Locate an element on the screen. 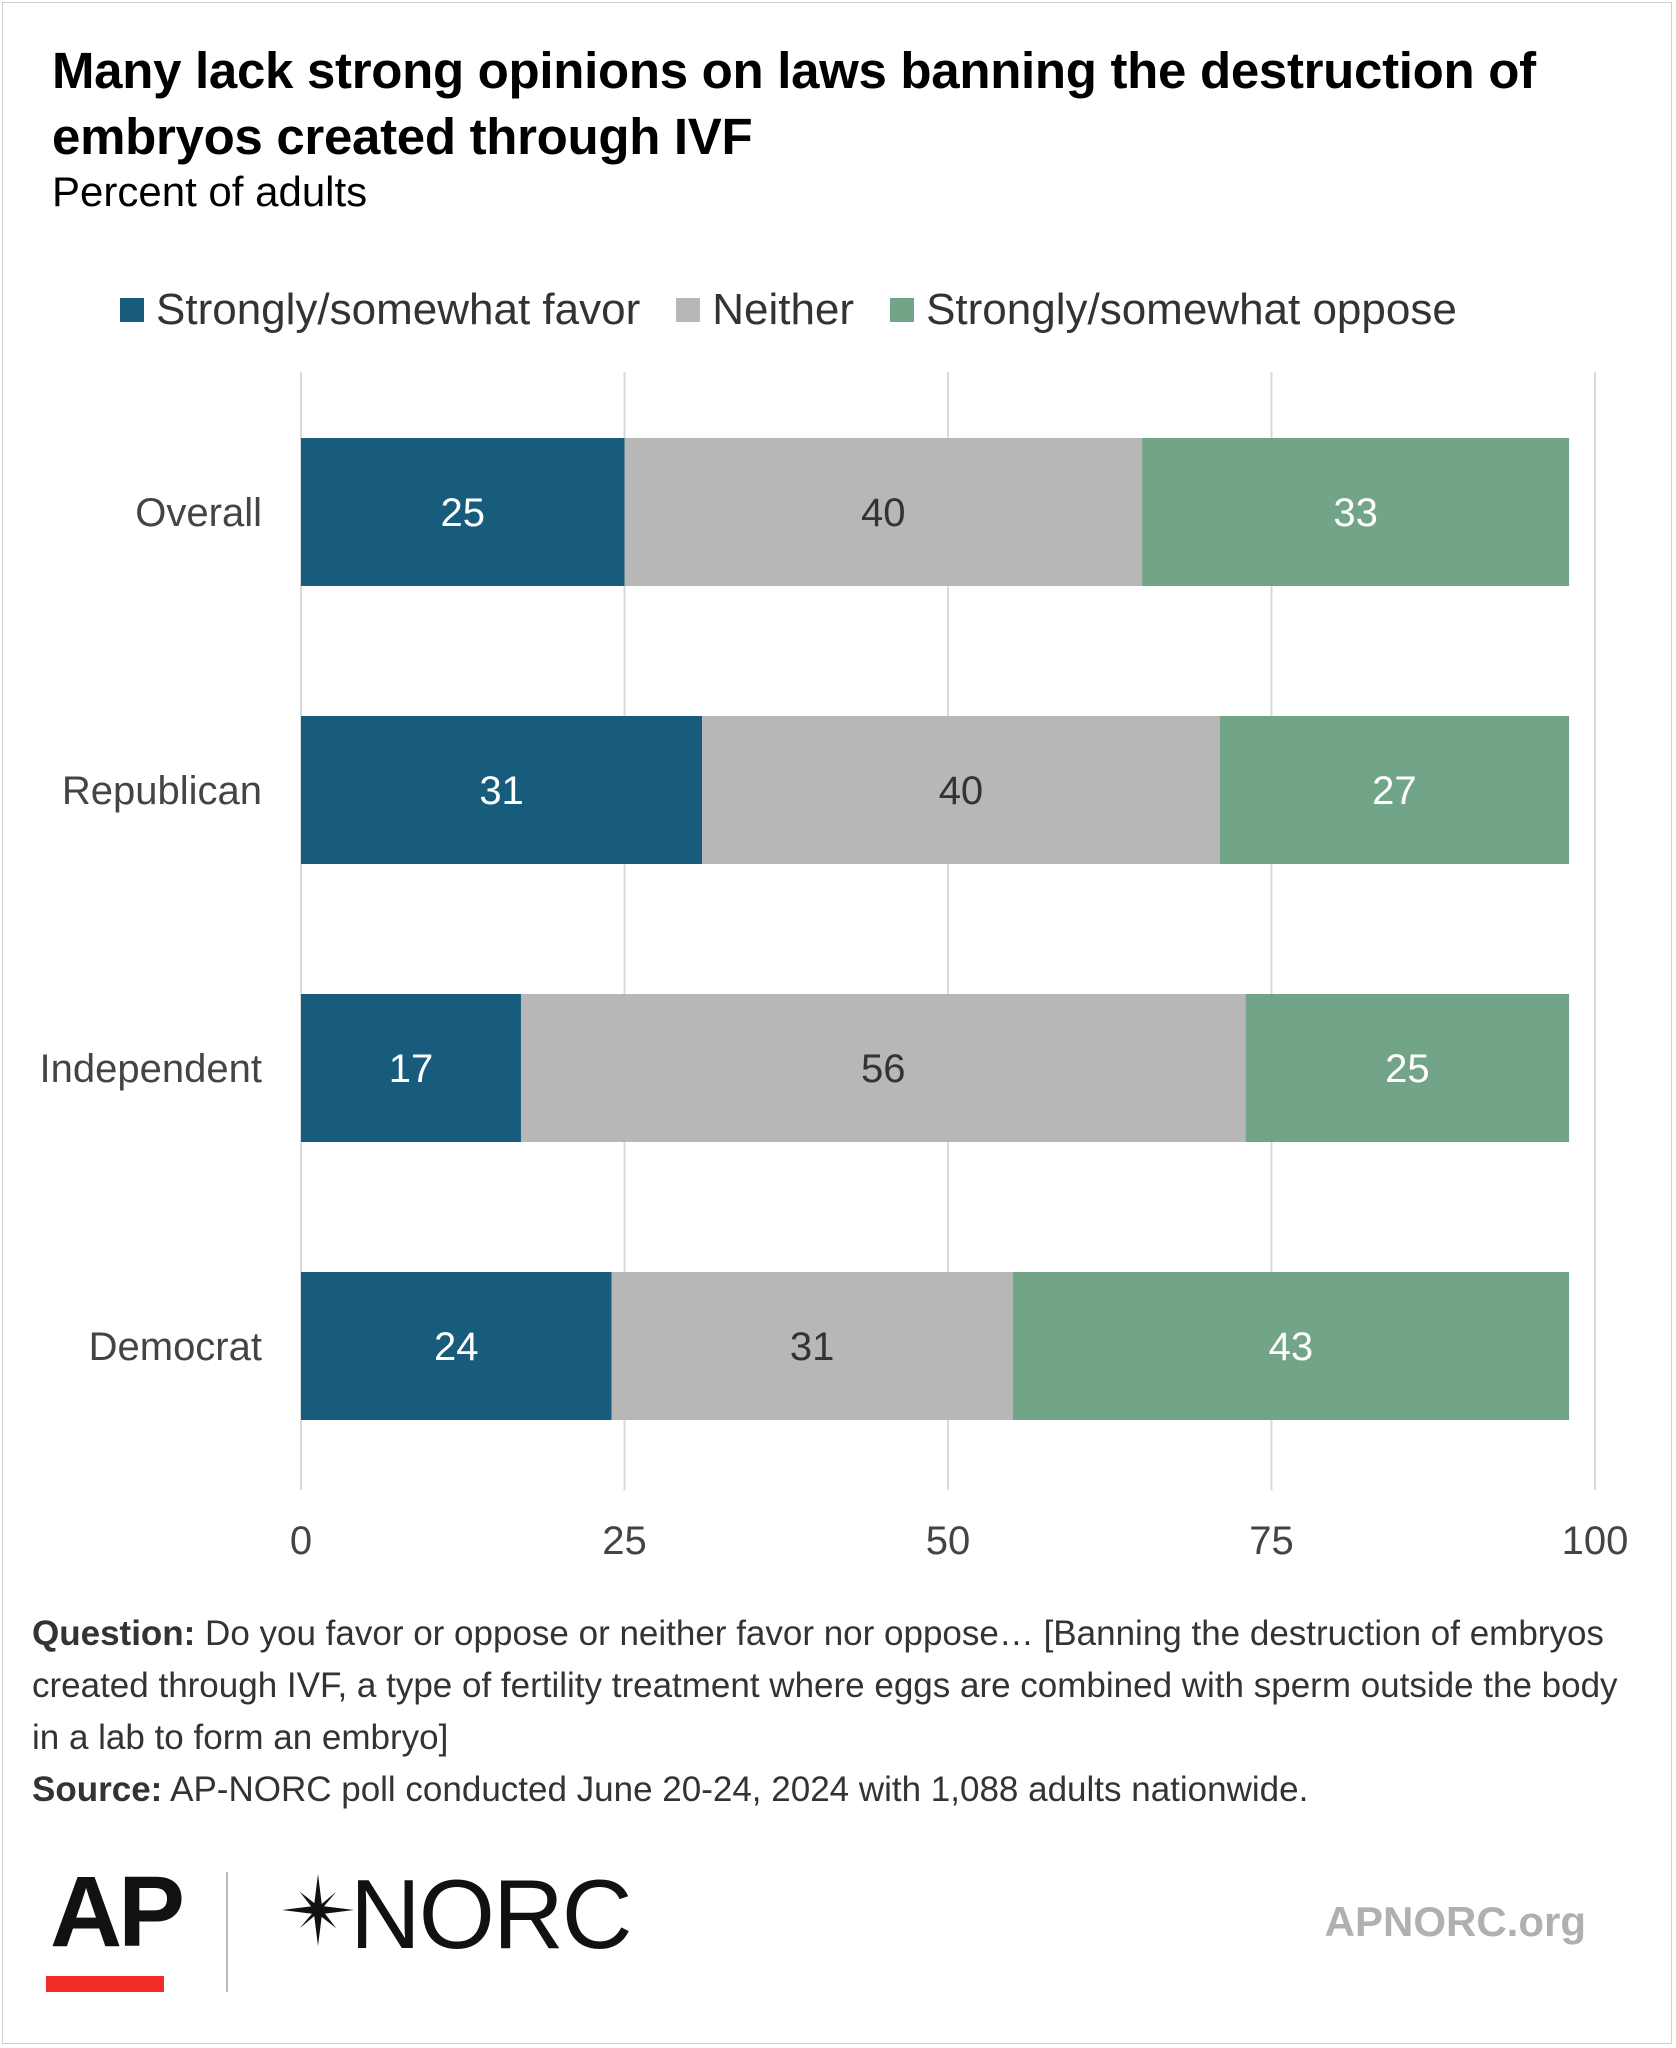 This screenshot has height=2048, width=1676. x-tick-label-25: 25 is located at coordinates (624, 1541).